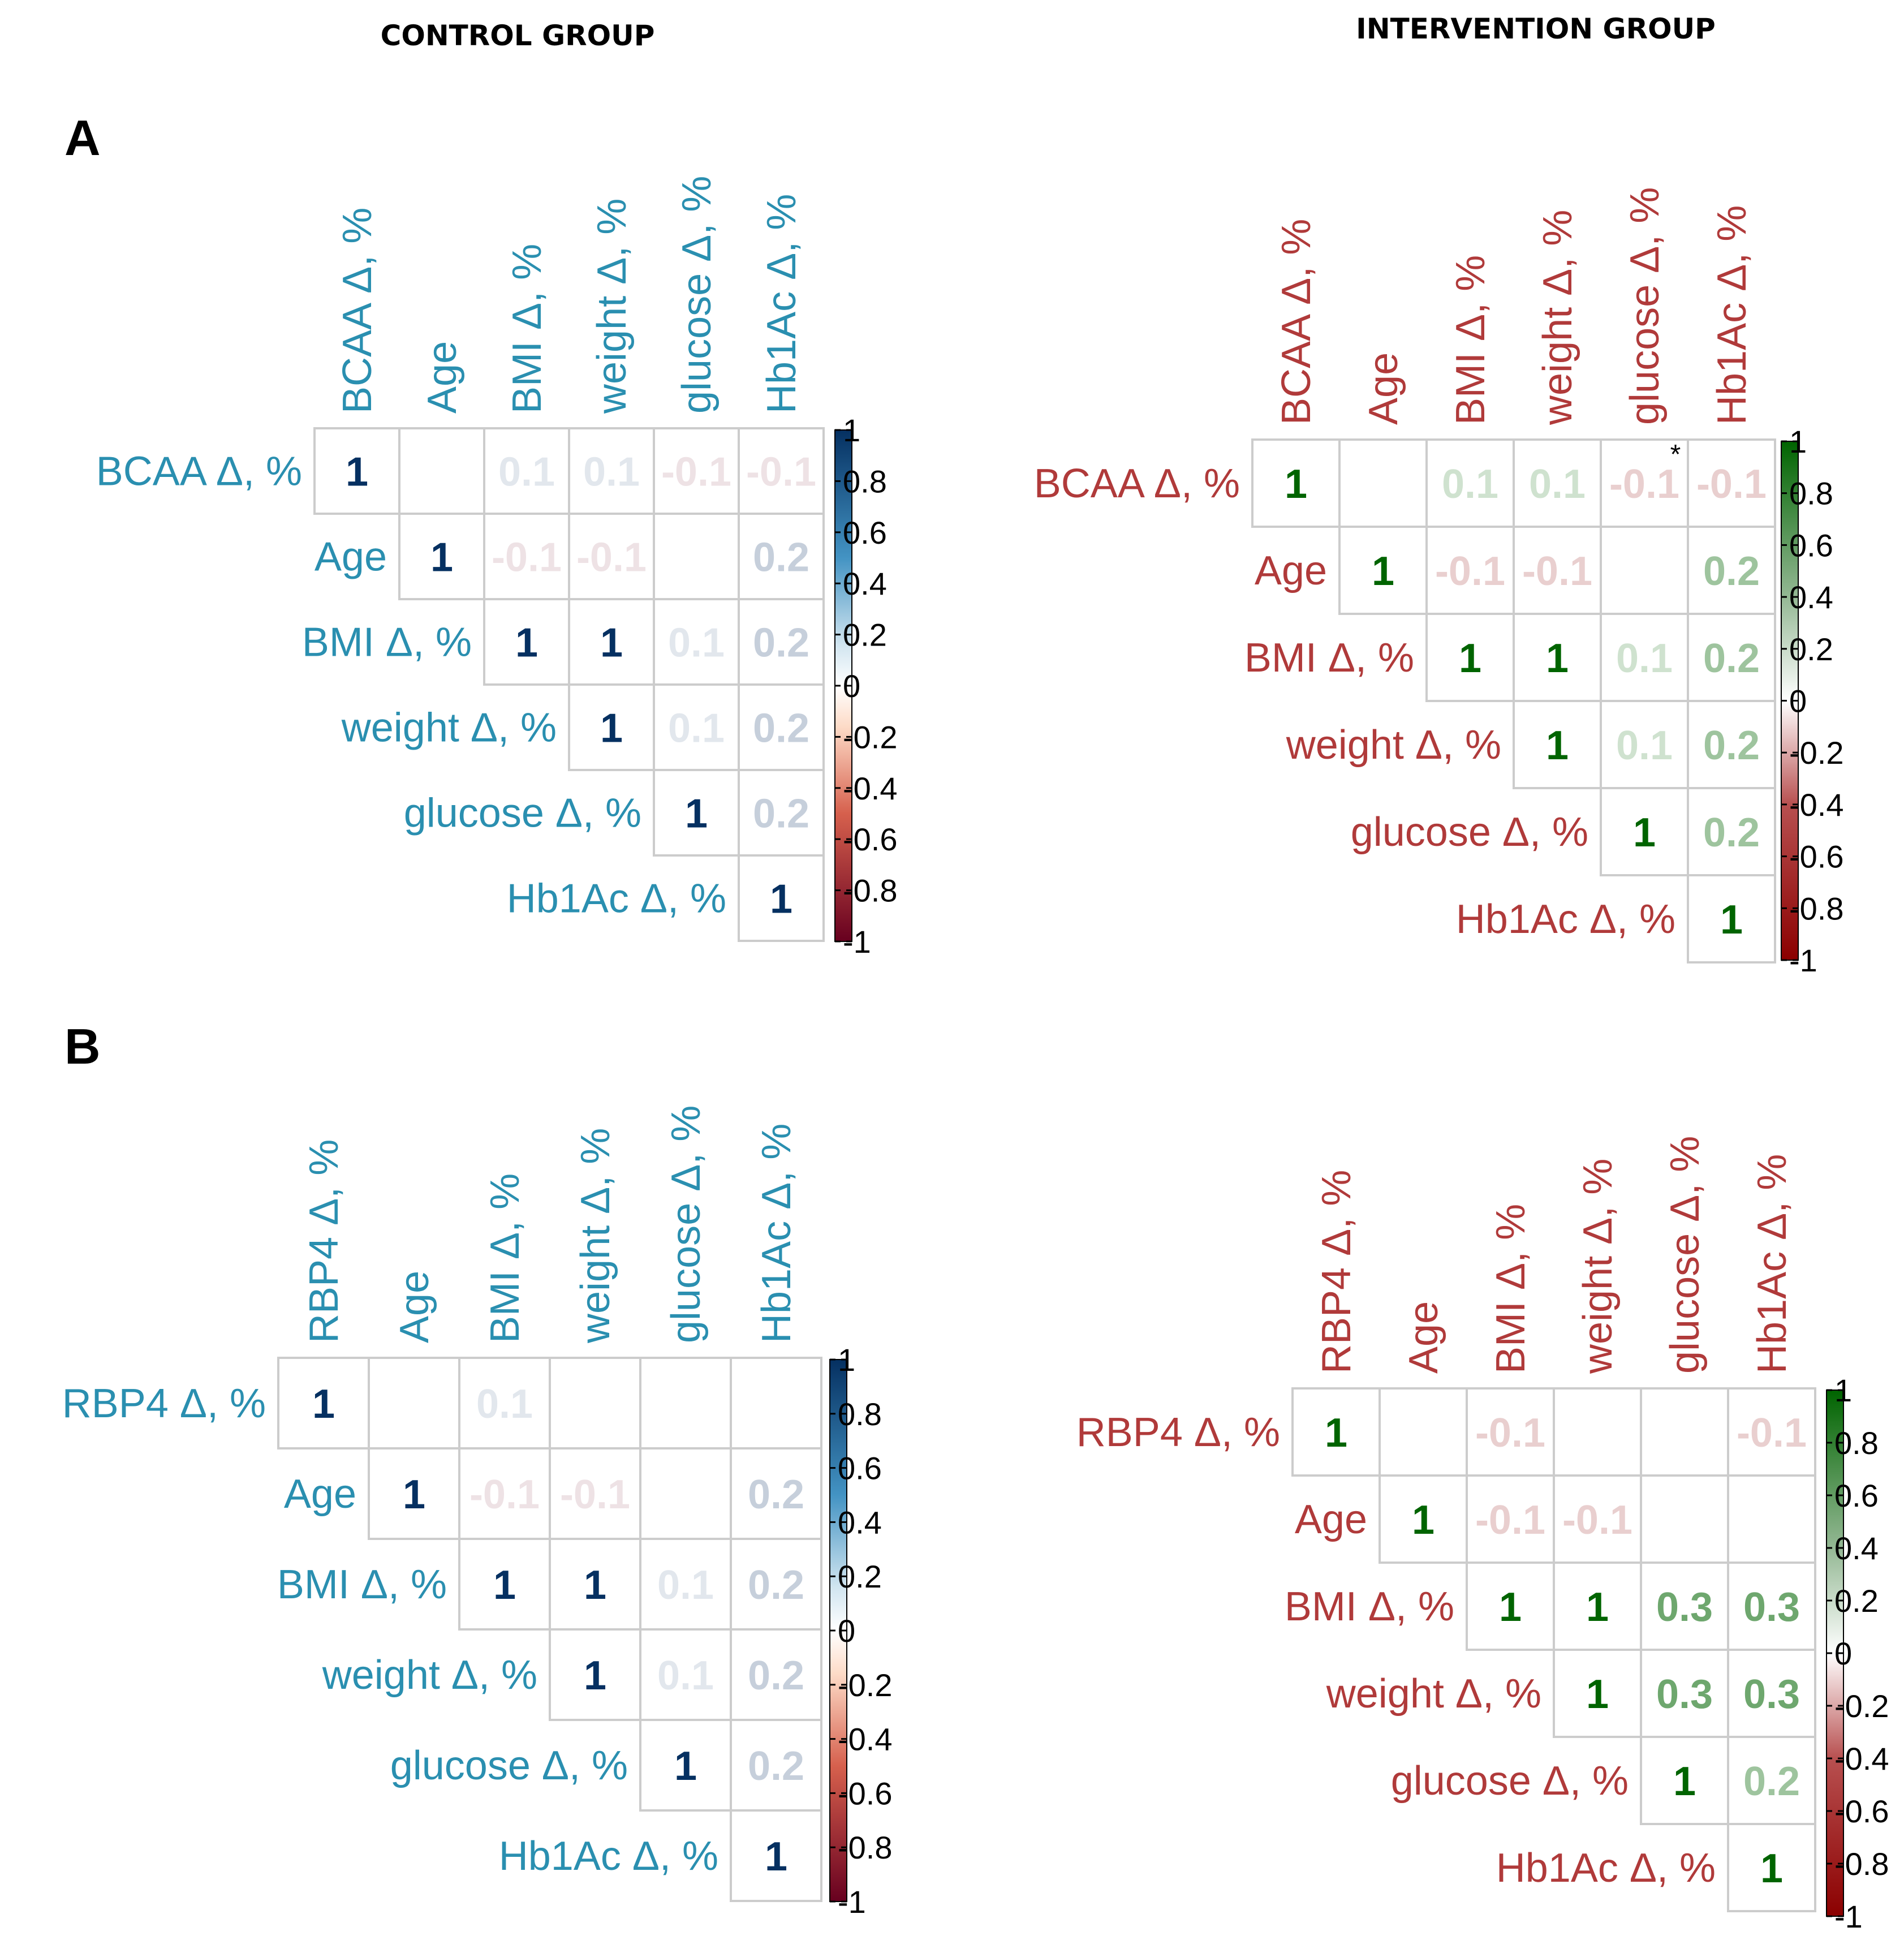 The height and width of the screenshot is (1940, 1904). Describe the element at coordinates (1684, 1607) in the screenshot. I see `cell-value: 0.3` at that location.